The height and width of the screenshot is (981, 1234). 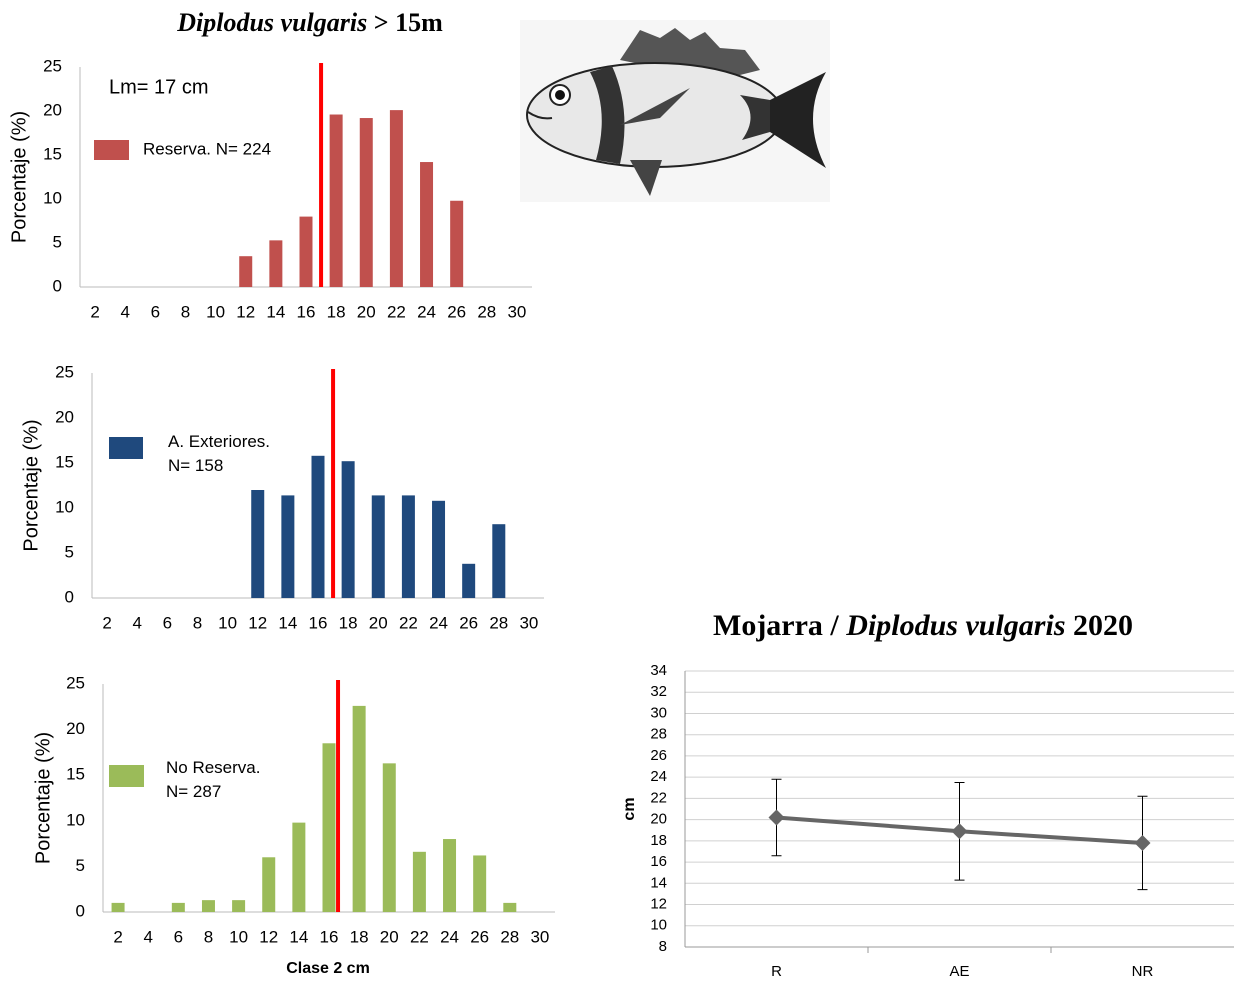 I want to click on x-tick-label: R, so click(x=776, y=971).